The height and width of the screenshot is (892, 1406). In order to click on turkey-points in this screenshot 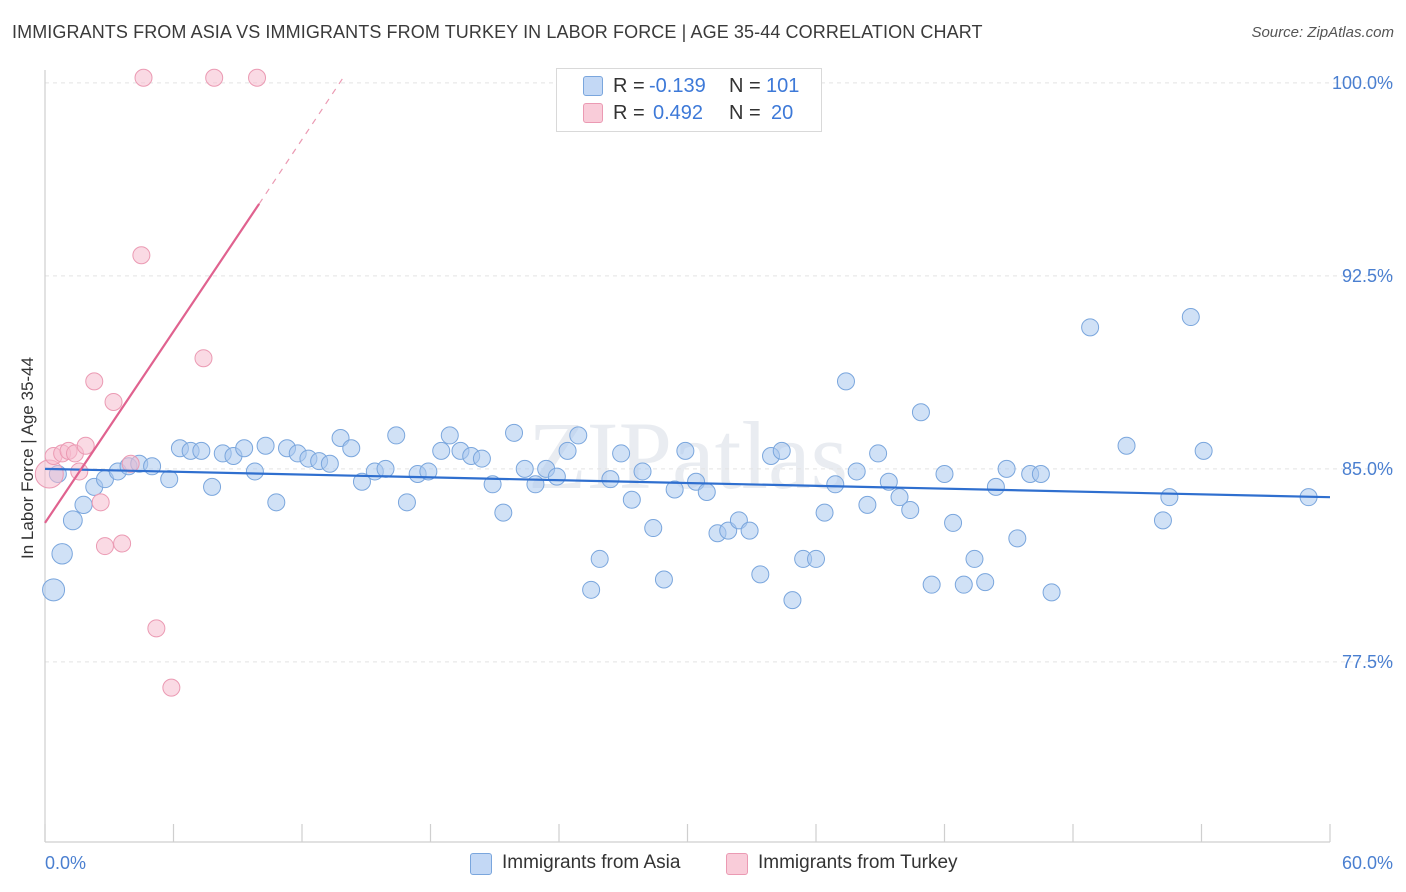, I will do `click(150, 382)`.